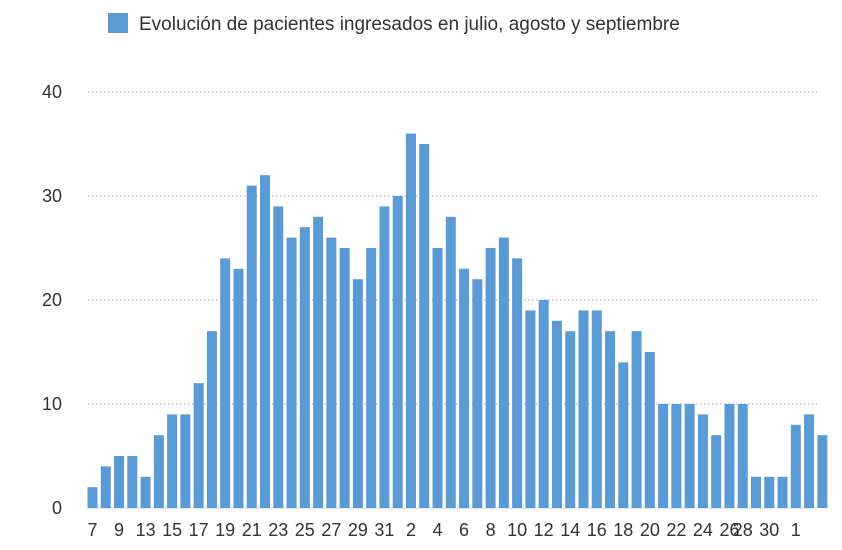  I want to click on y-tick-label: 10, so click(52, 404).